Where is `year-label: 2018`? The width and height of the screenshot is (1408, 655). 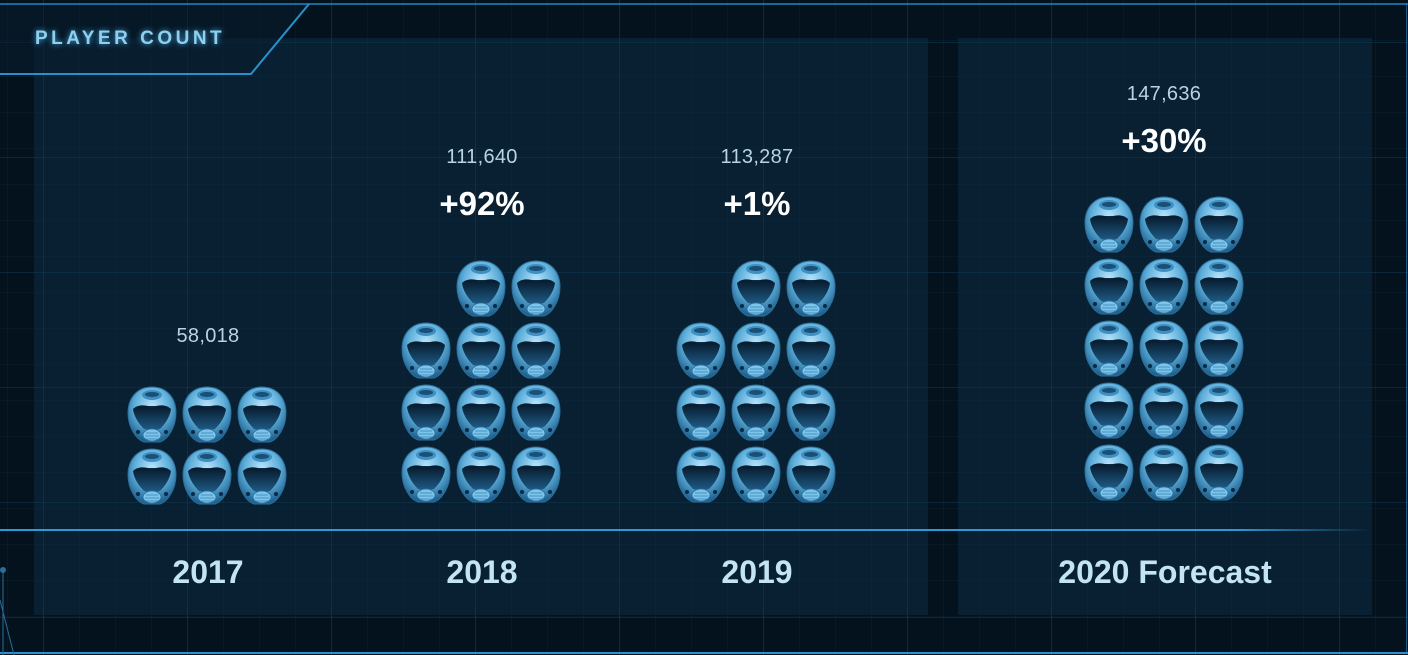
year-label: 2018 is located at coordinates (482, 572).